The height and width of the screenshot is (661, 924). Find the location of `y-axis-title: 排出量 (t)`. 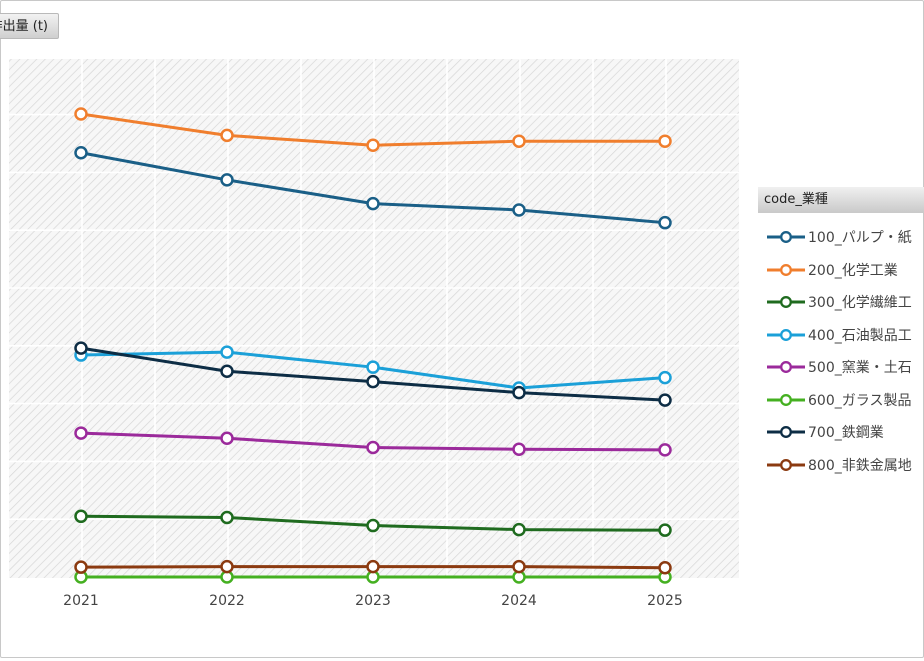

y-axis-title: 排出量 (t) is located at coordinates (29, 26).